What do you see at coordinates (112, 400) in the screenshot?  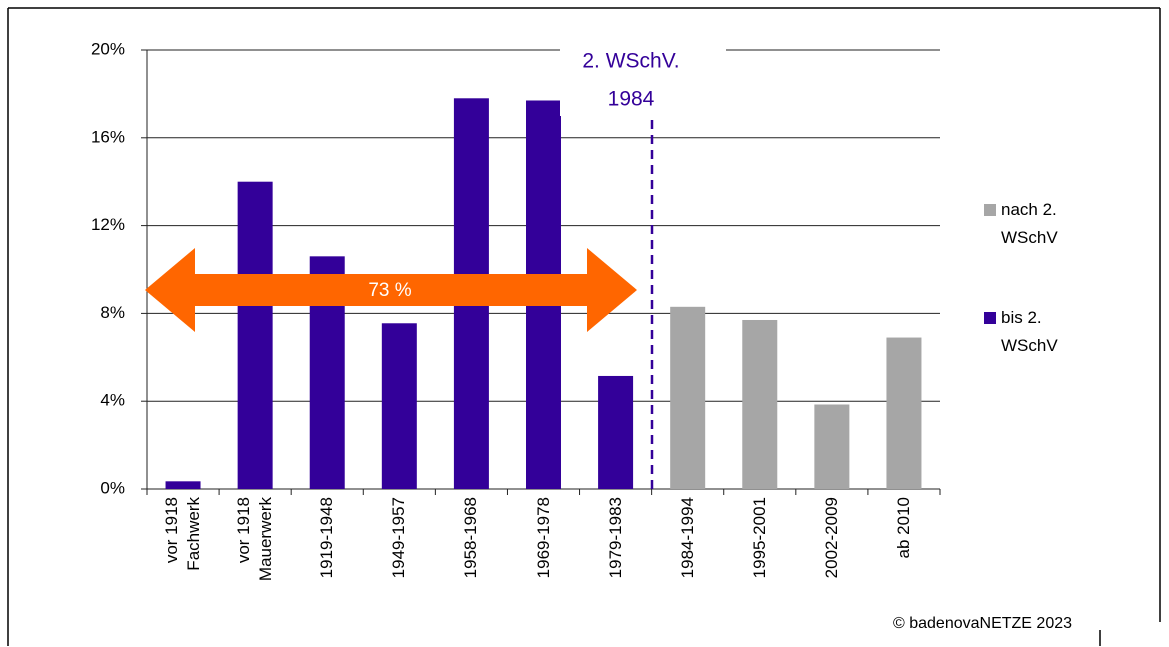 I see `y-tick-label: 4%` at bounding box center [112, 400].